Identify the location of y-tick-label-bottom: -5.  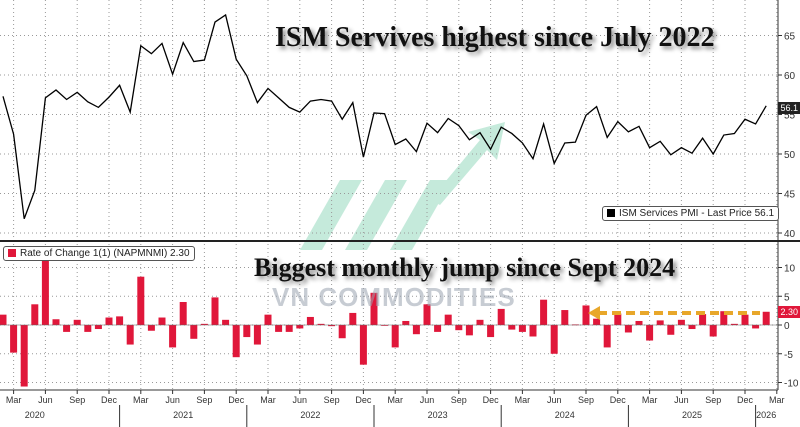
(788, 355).